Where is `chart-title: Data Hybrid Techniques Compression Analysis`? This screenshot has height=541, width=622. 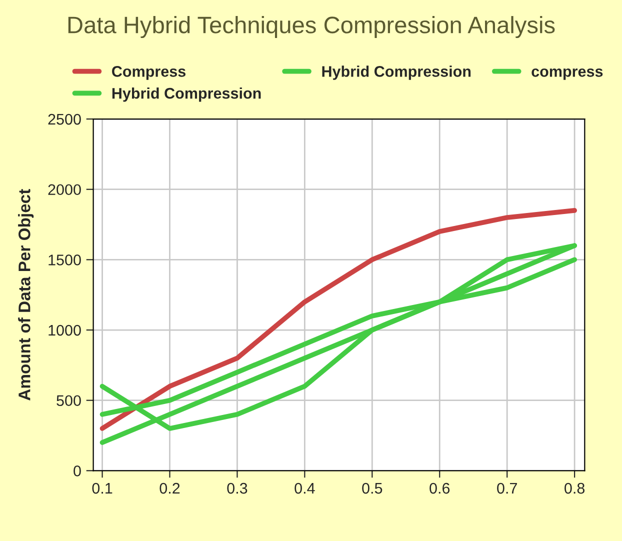
chart-title: Data Hybrid Techniques Compression Analysis is located at coordinates (311, 27).